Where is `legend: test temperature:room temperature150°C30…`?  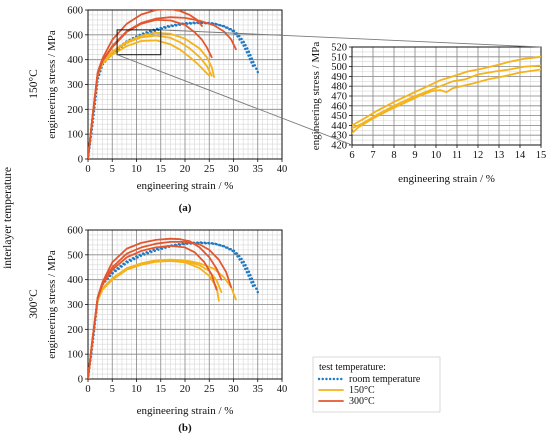
legend: test temperature:room temperature150°C30… is located at coordinates (376, 384).